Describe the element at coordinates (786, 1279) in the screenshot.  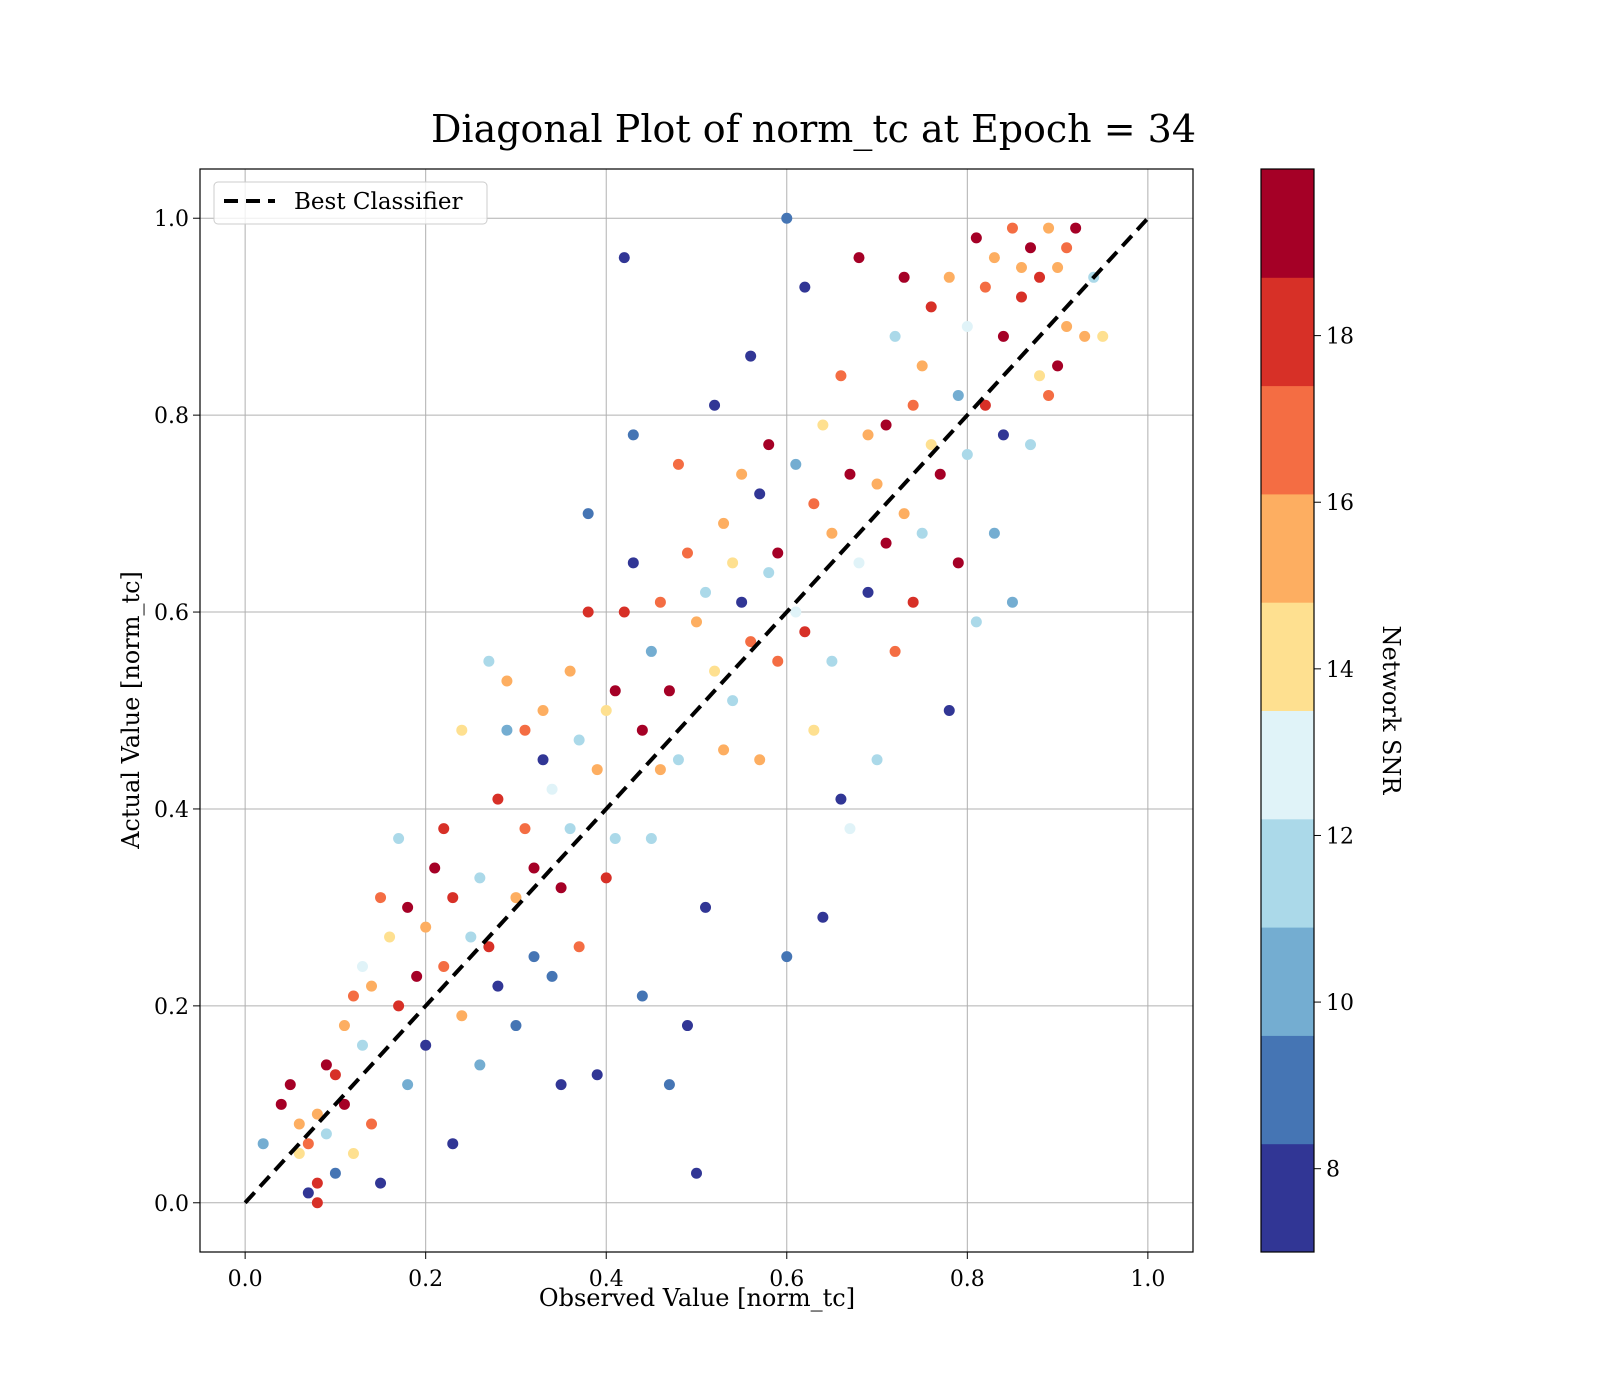
I see `x-tick-label: 0.6` at that location.